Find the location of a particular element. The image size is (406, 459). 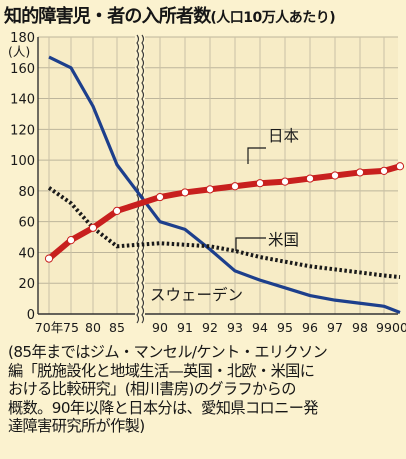

y-axis-unit-label: (人) is located at coordinates (19, 51).